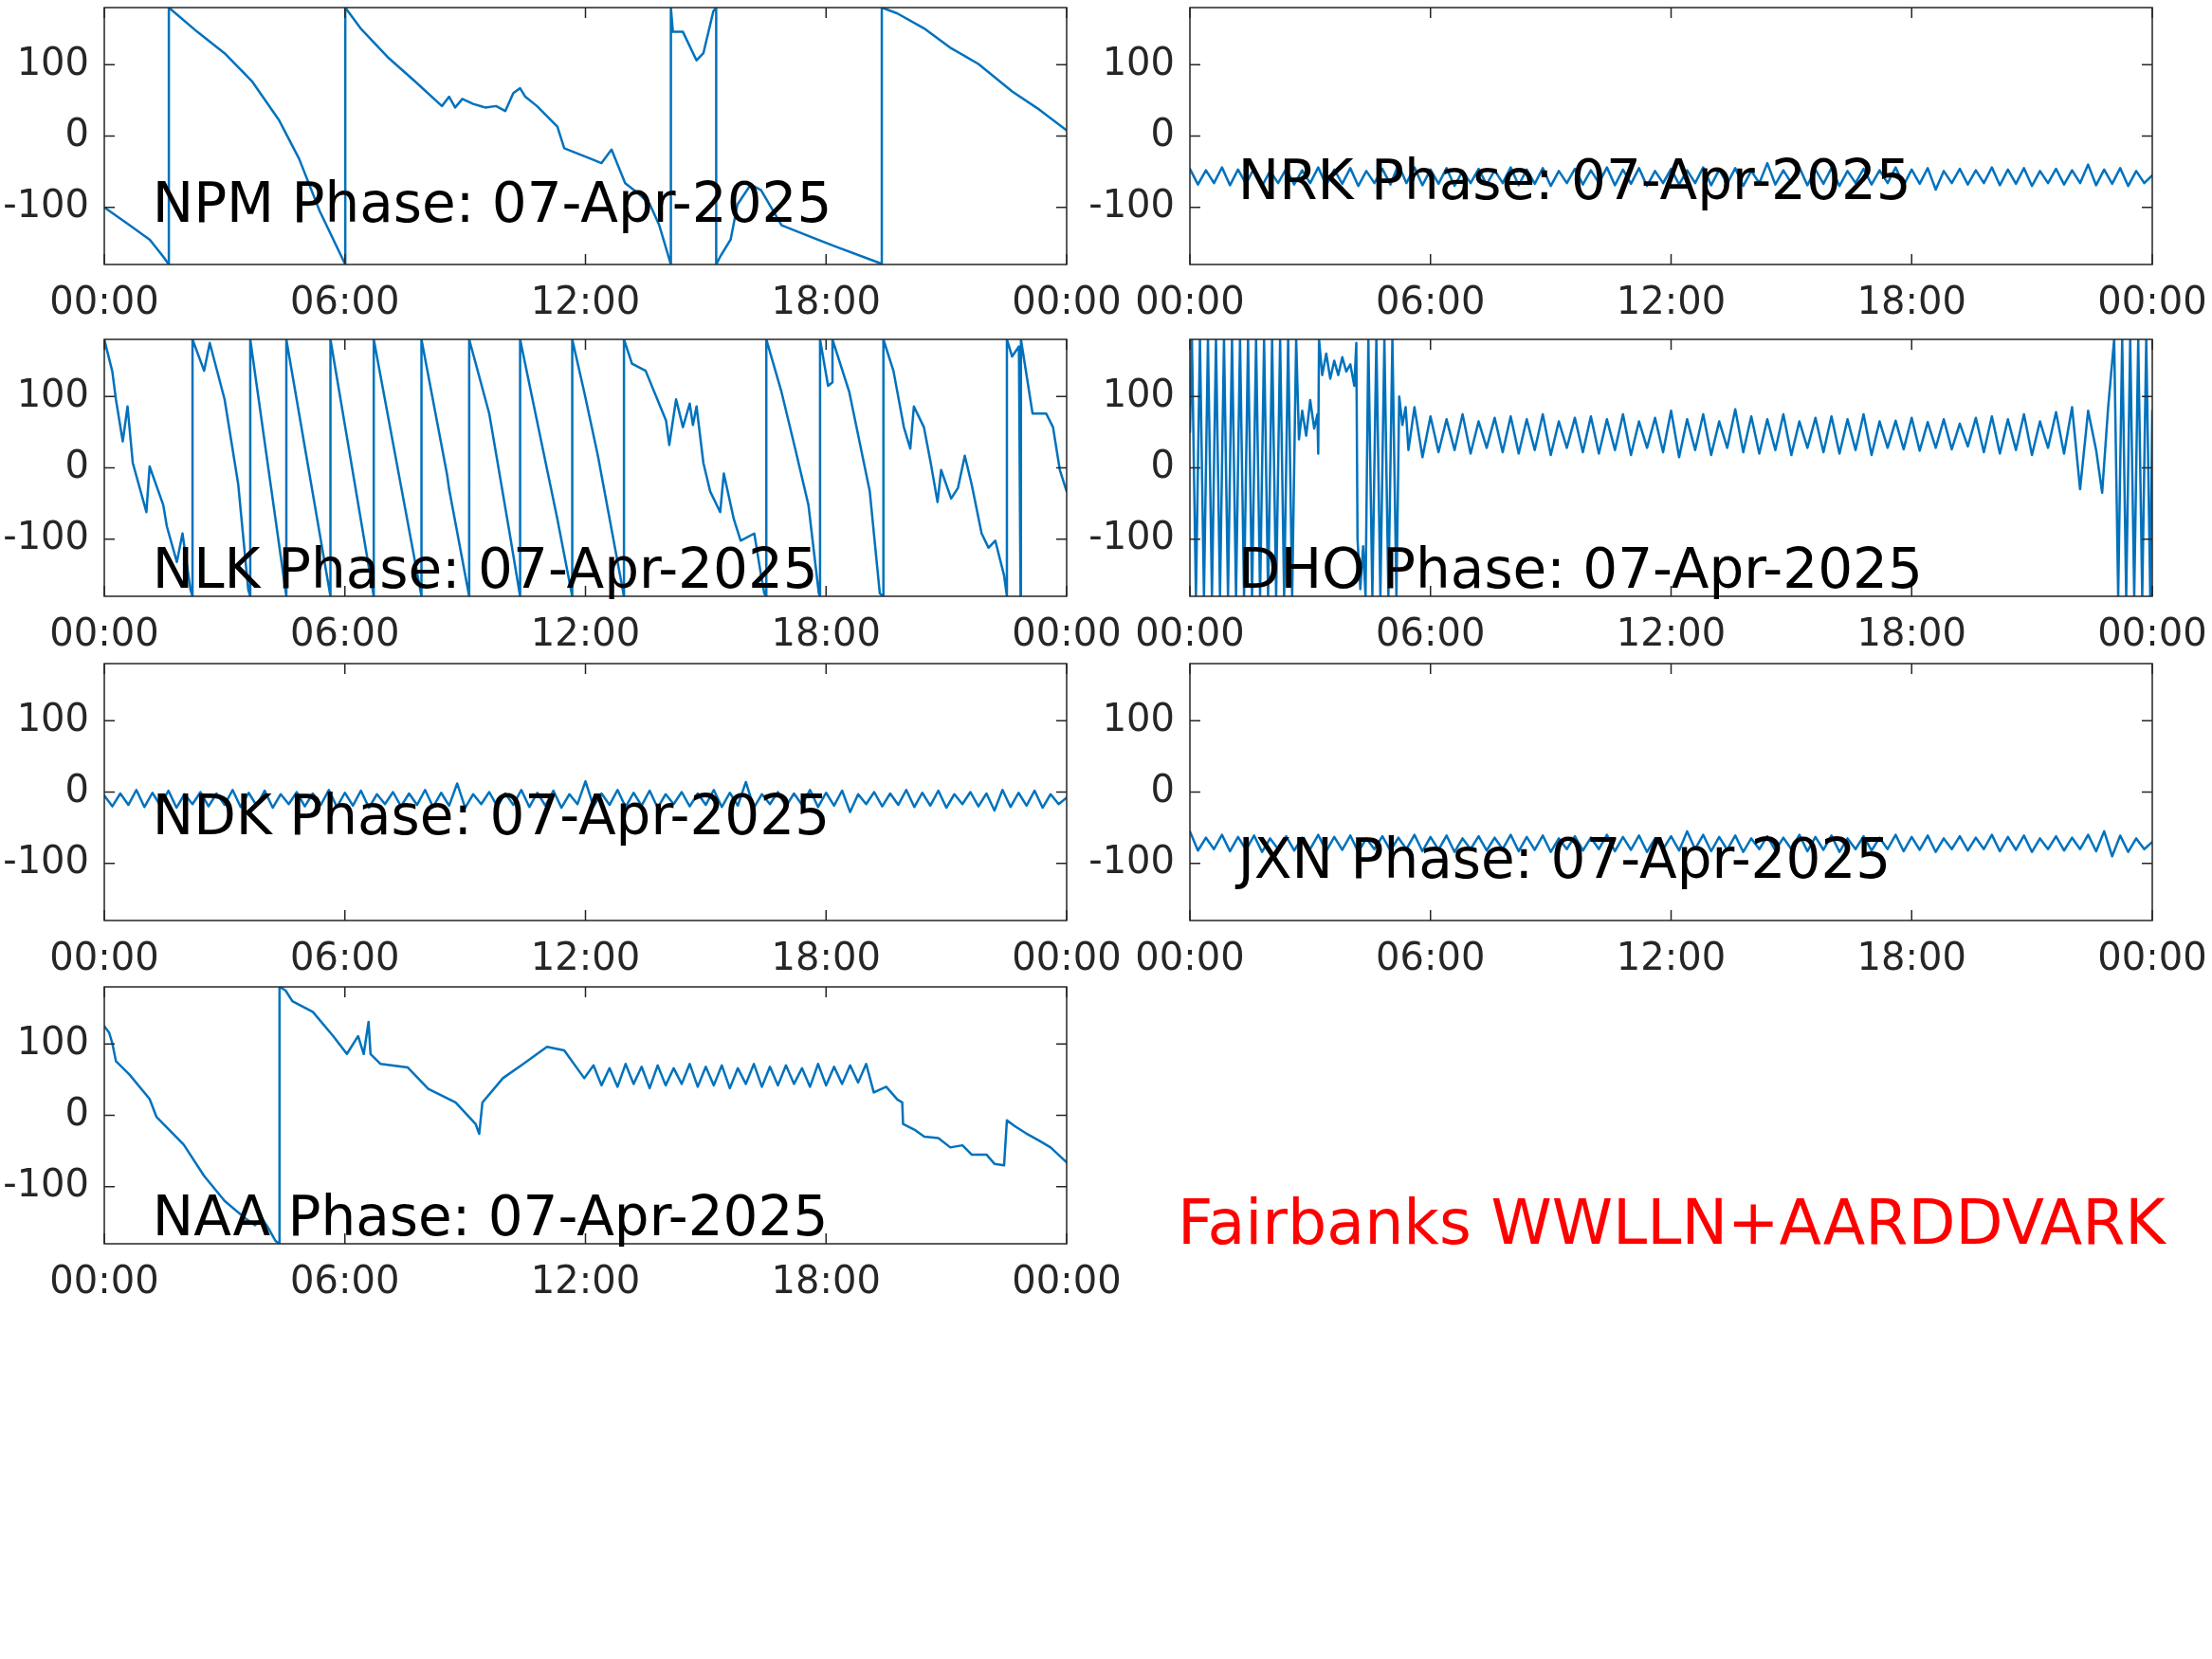 The image size is (2212, 1659). I want to click on text: Fairbanks WWLLN+AARDDVARK, so click(1672, 1223).